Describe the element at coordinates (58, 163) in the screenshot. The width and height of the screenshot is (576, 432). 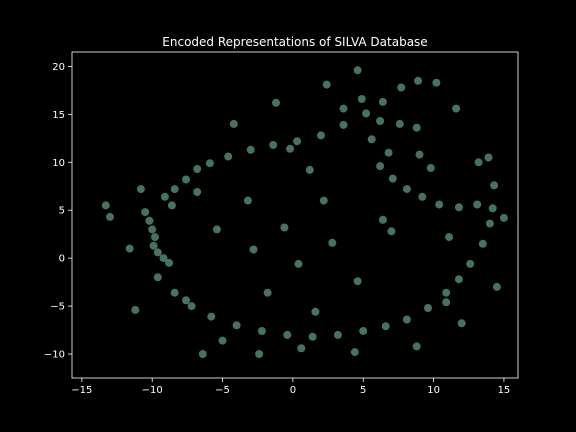
I see `y-tick-label: 10` at that location.